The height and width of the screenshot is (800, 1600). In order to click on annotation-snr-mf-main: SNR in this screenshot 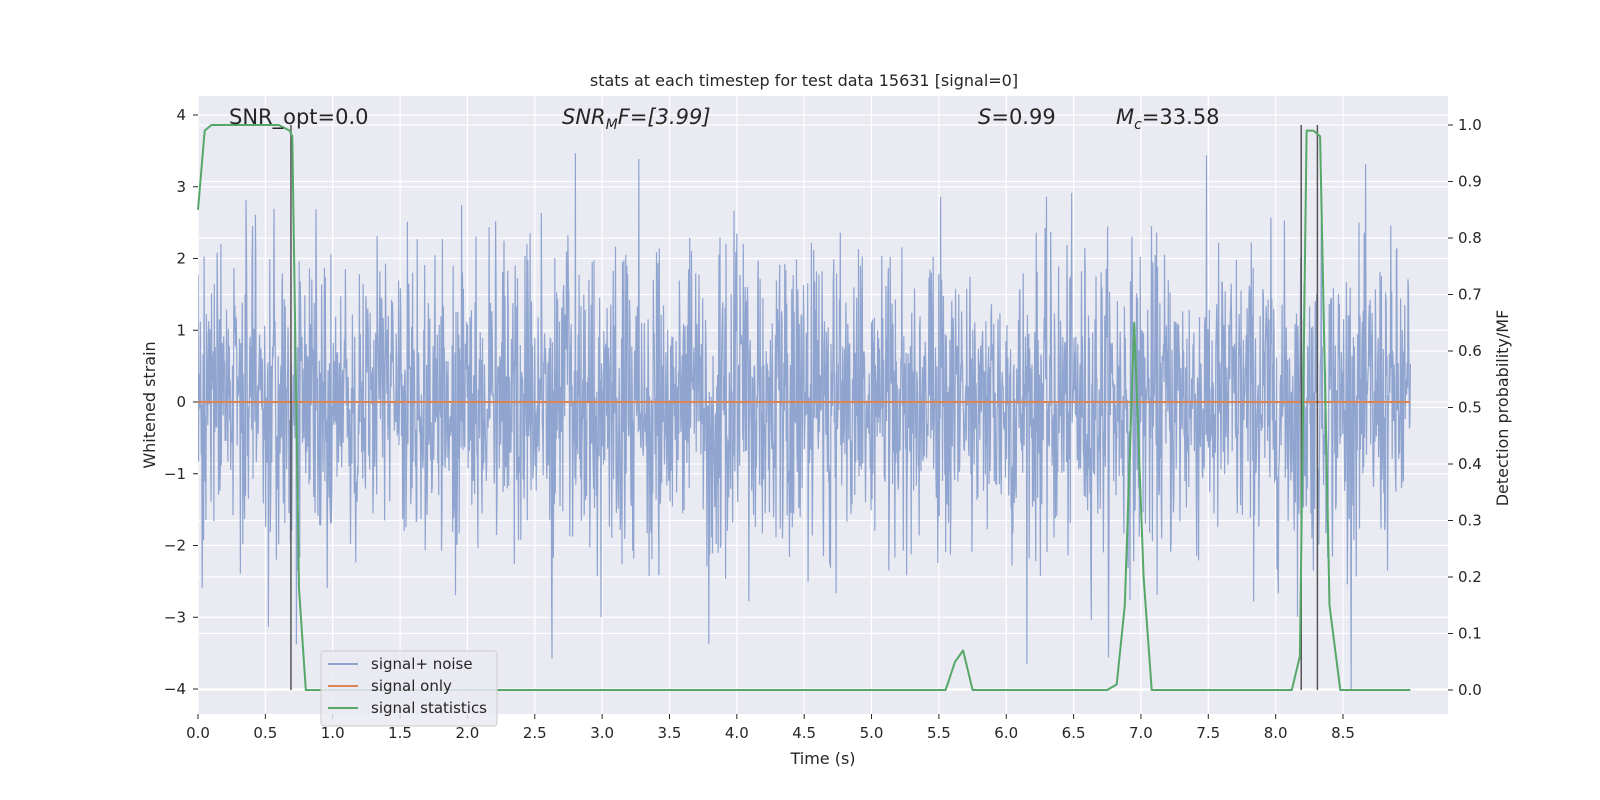, I will do `click(584, 117)`.